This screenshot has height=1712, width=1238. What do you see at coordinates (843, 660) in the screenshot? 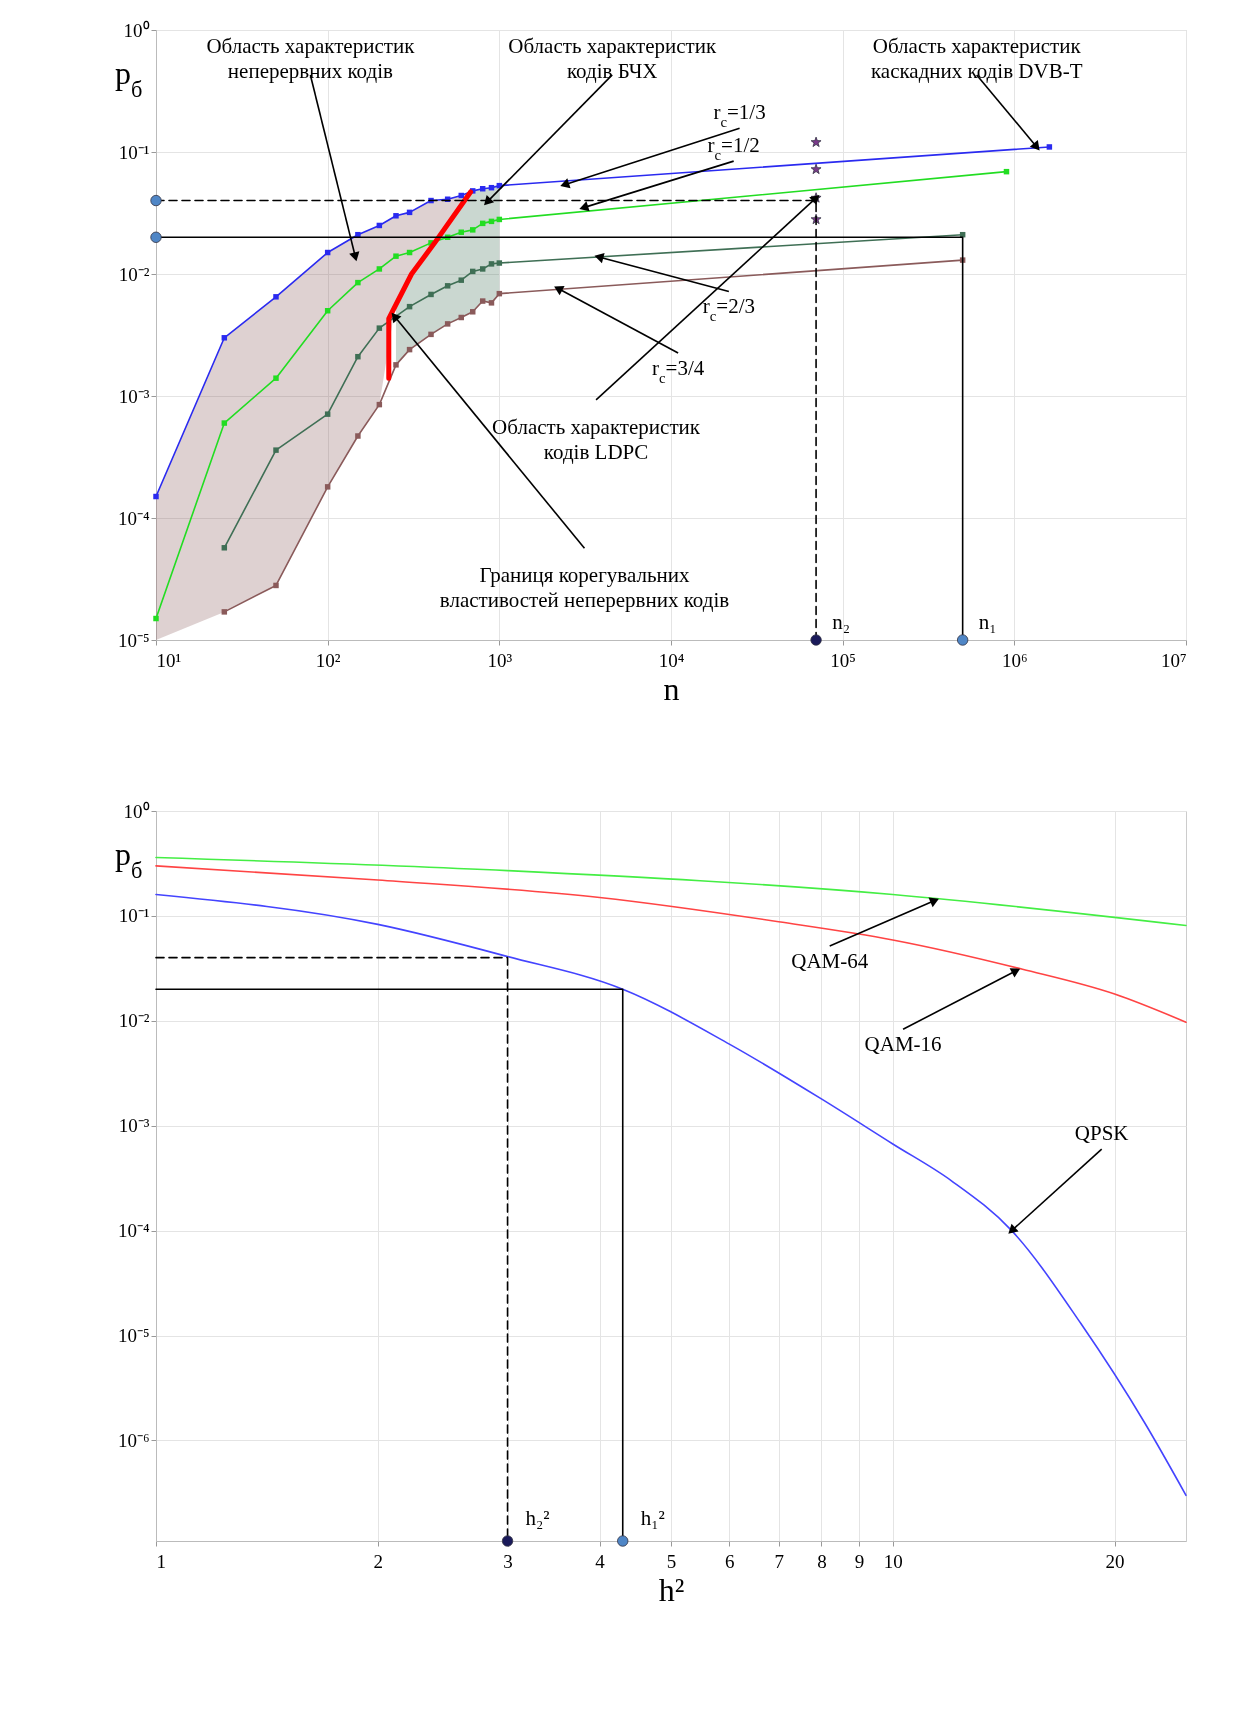
I see `x-tick-label: 10⁵` at bounding box center [843, 660].